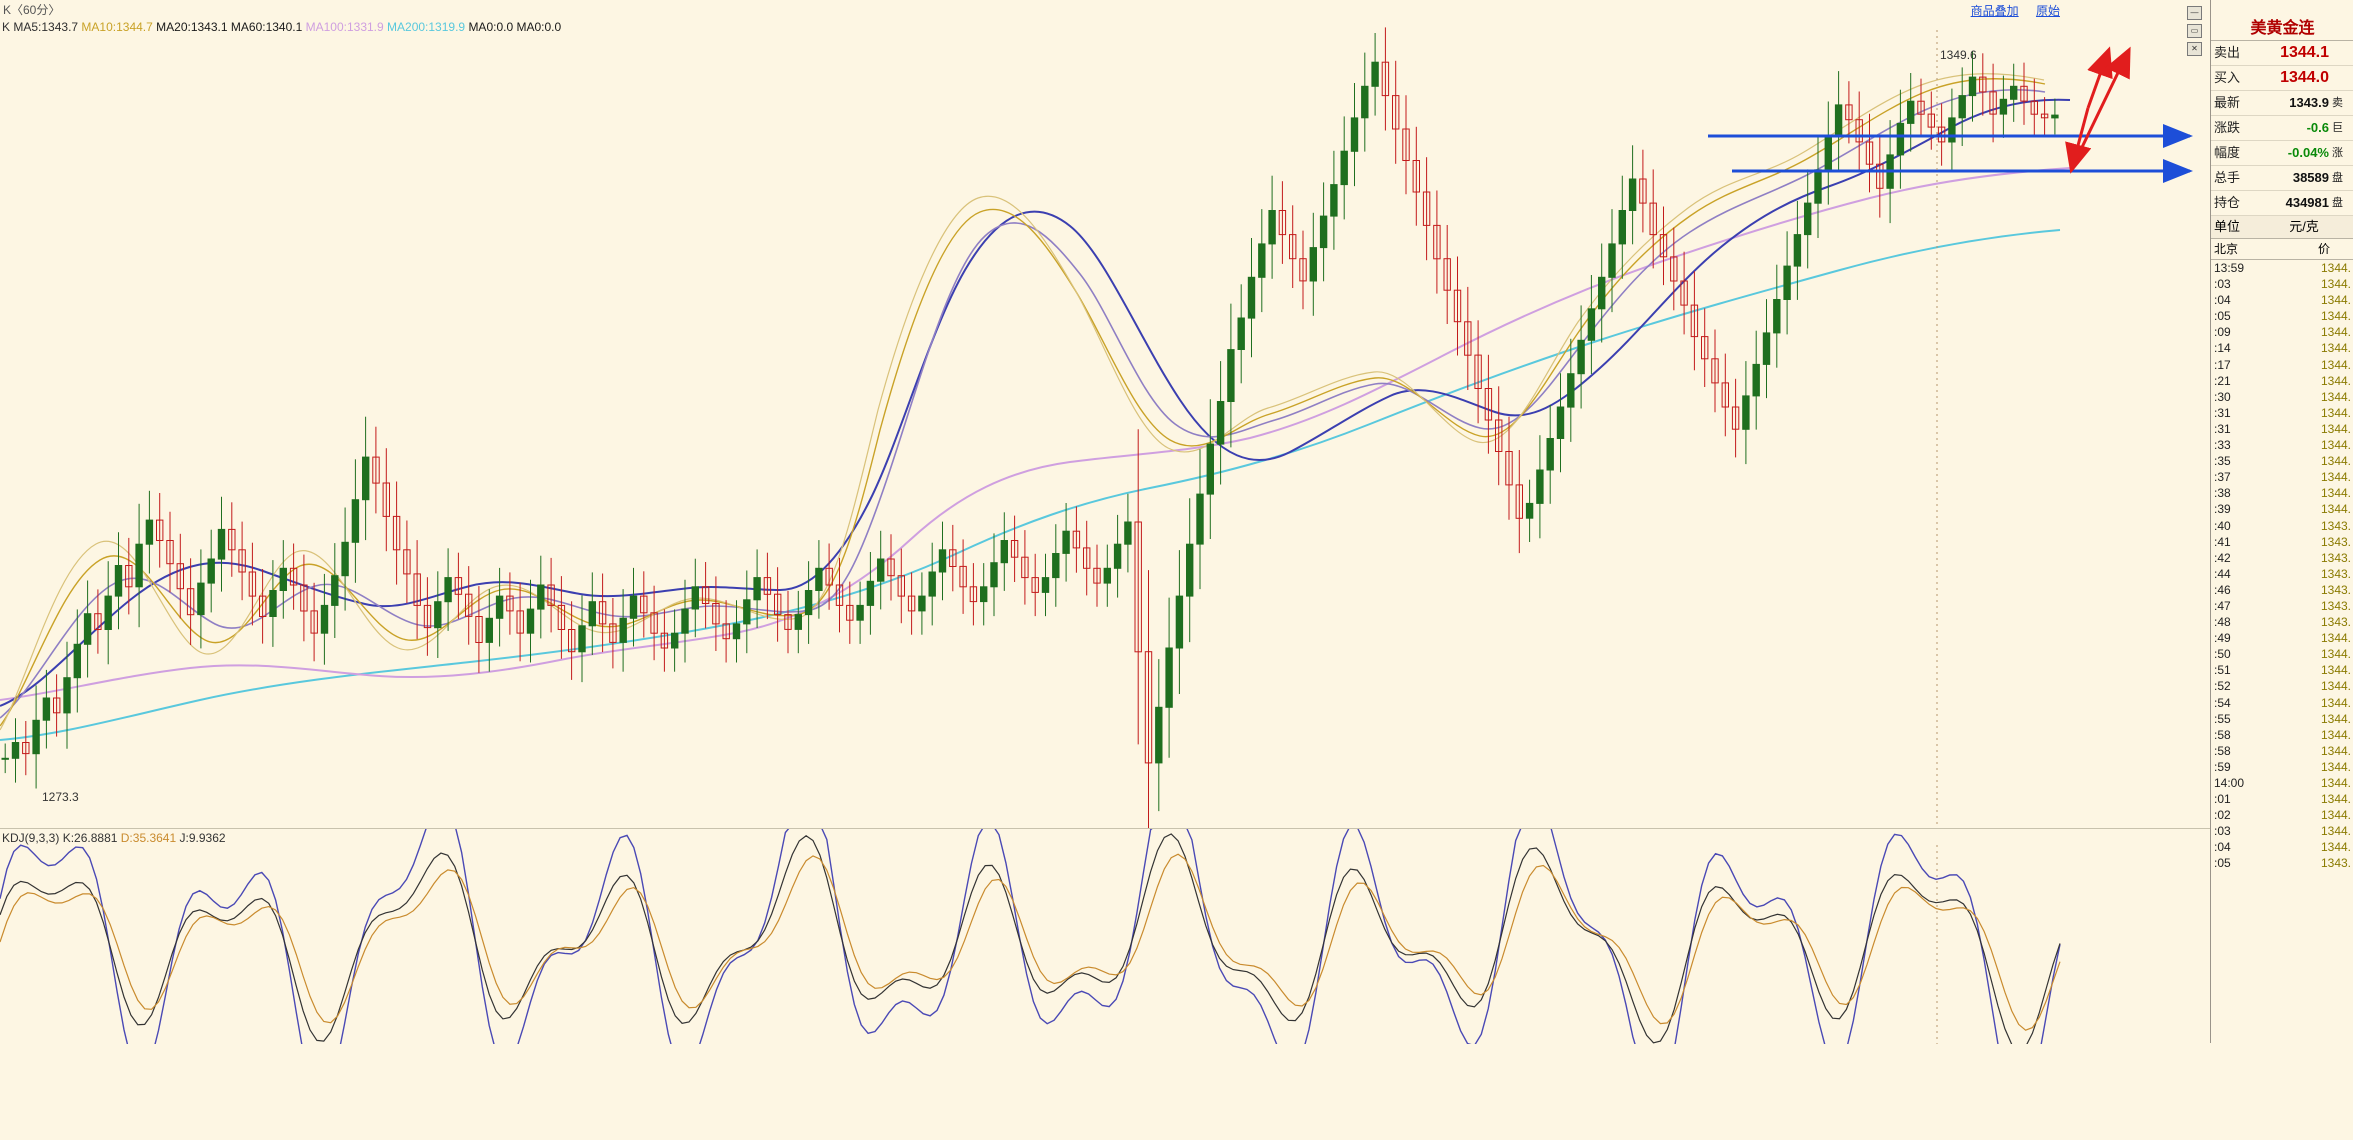 The height and width of the screenshot is (1140, 2353). I want to click on tick-row: :05 1344., so click(2282, 316).